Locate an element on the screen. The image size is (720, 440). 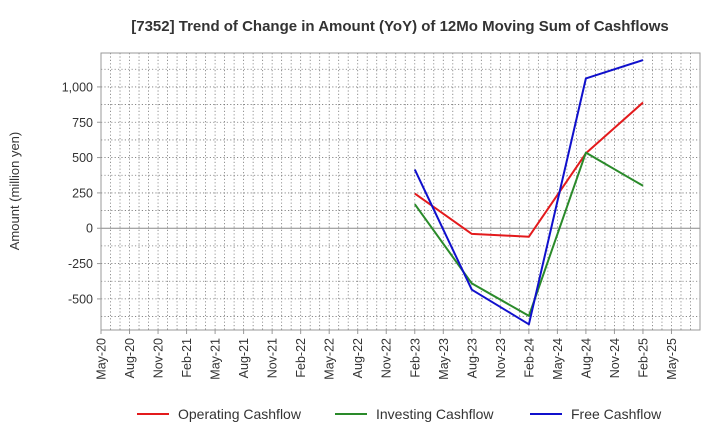
legend-label: Investing Cashflow is located at coordinates (435, 414).